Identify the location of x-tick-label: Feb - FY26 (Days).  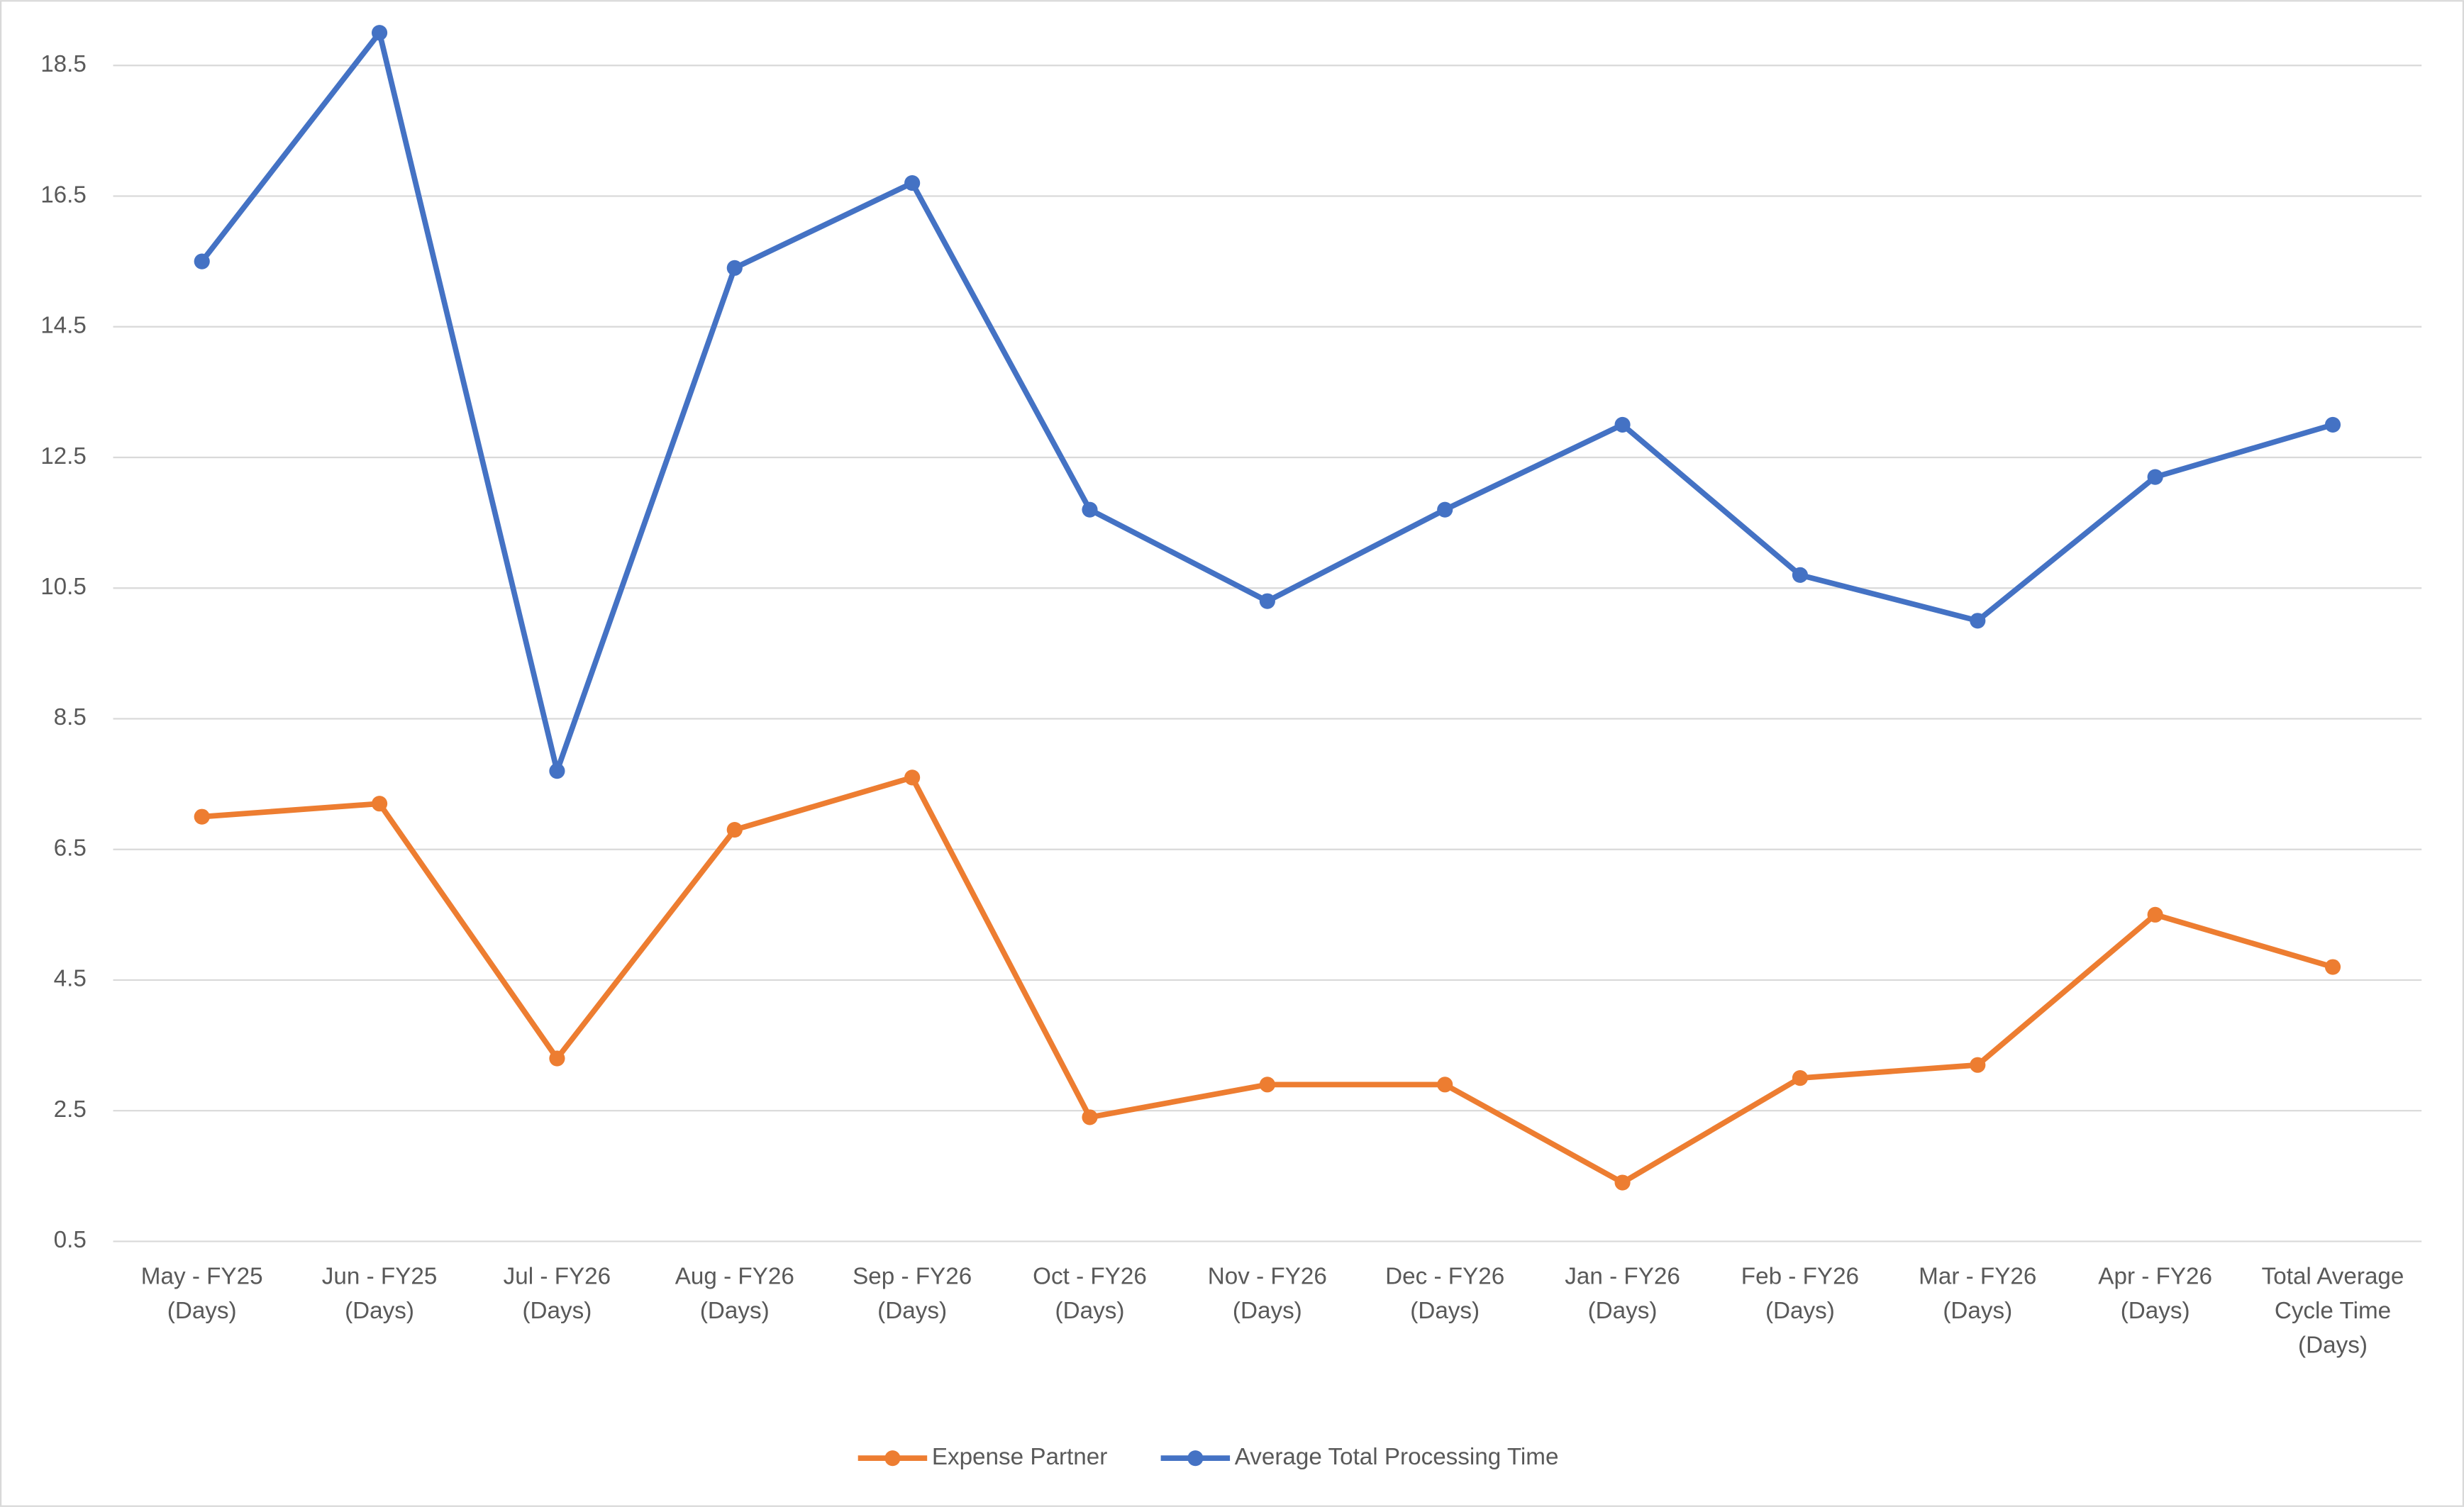
(1801, 1294).